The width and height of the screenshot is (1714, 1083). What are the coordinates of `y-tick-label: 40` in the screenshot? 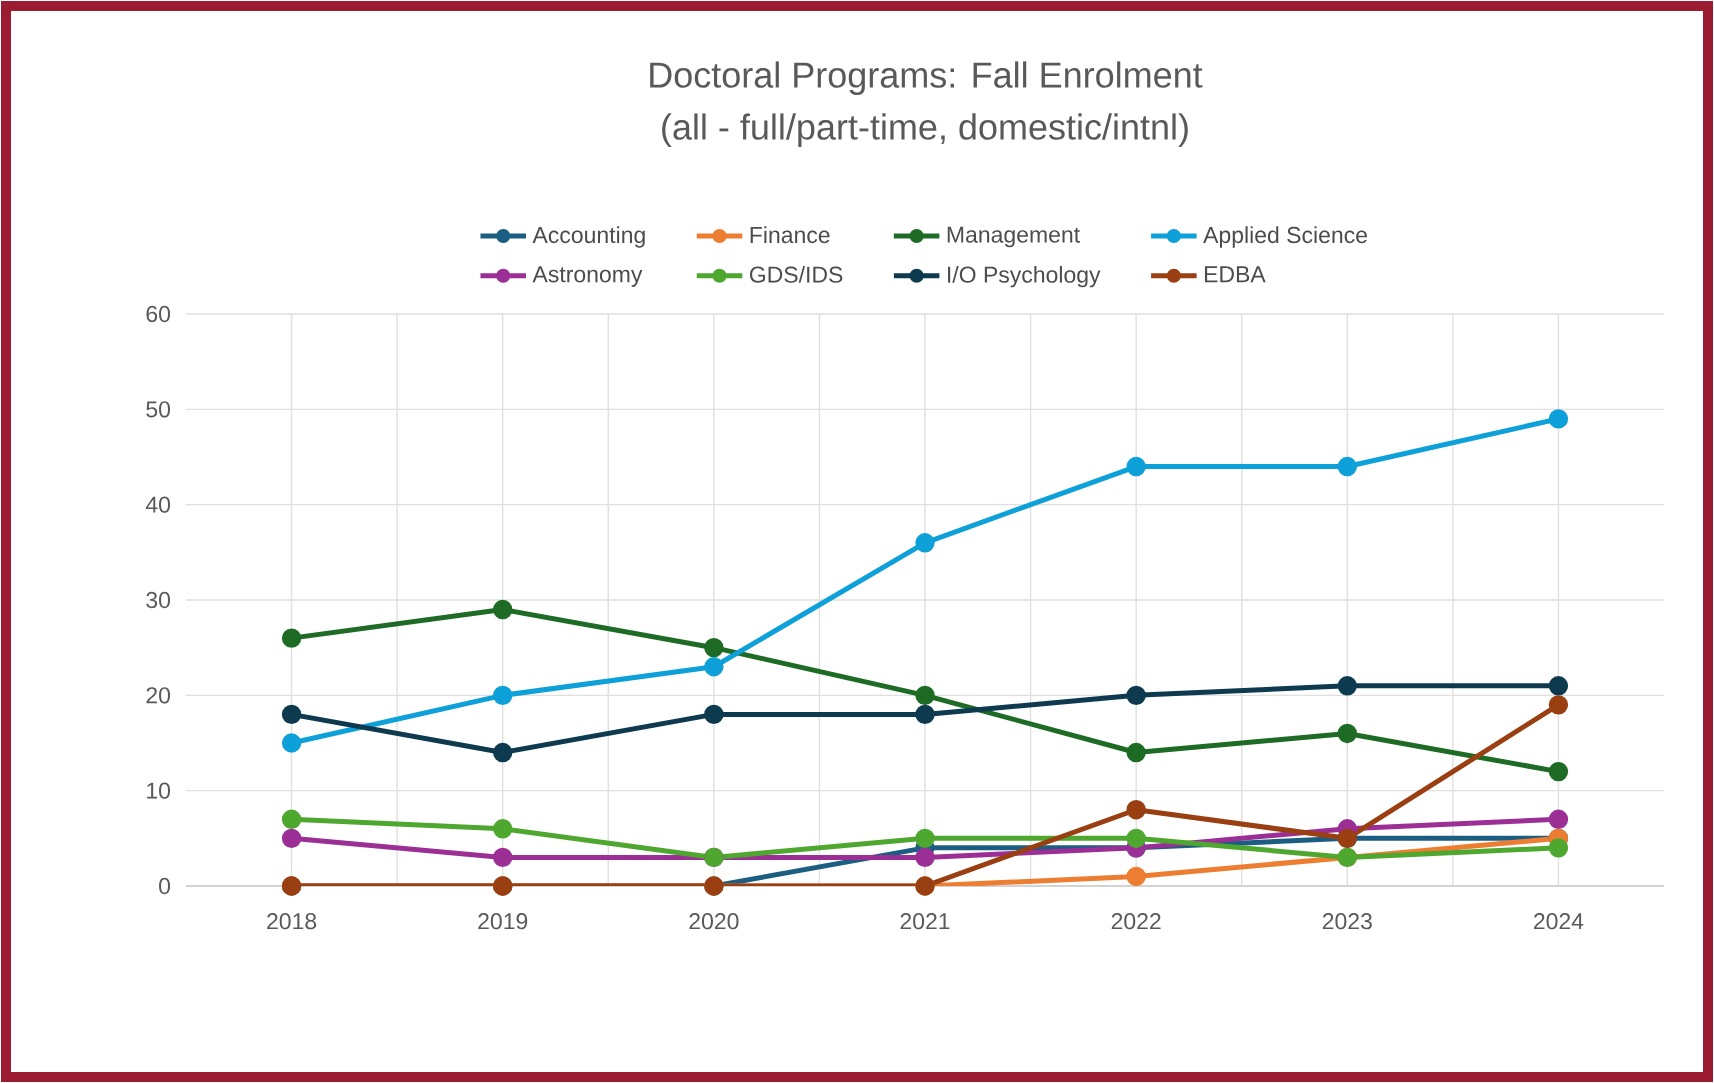 It's located at (158, 504).